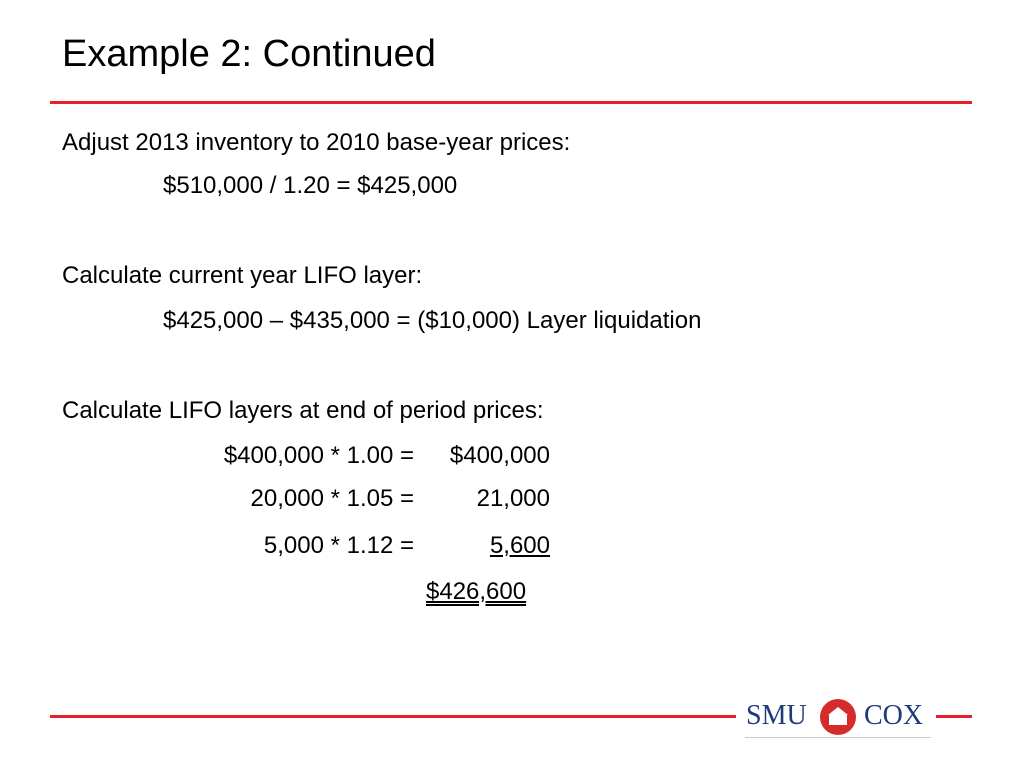 The image size is (1024, 768). What do you see at coordinates (776, 715) in the screenshot?
I see `logo-left: SMU` at bounding box center [776, 715].